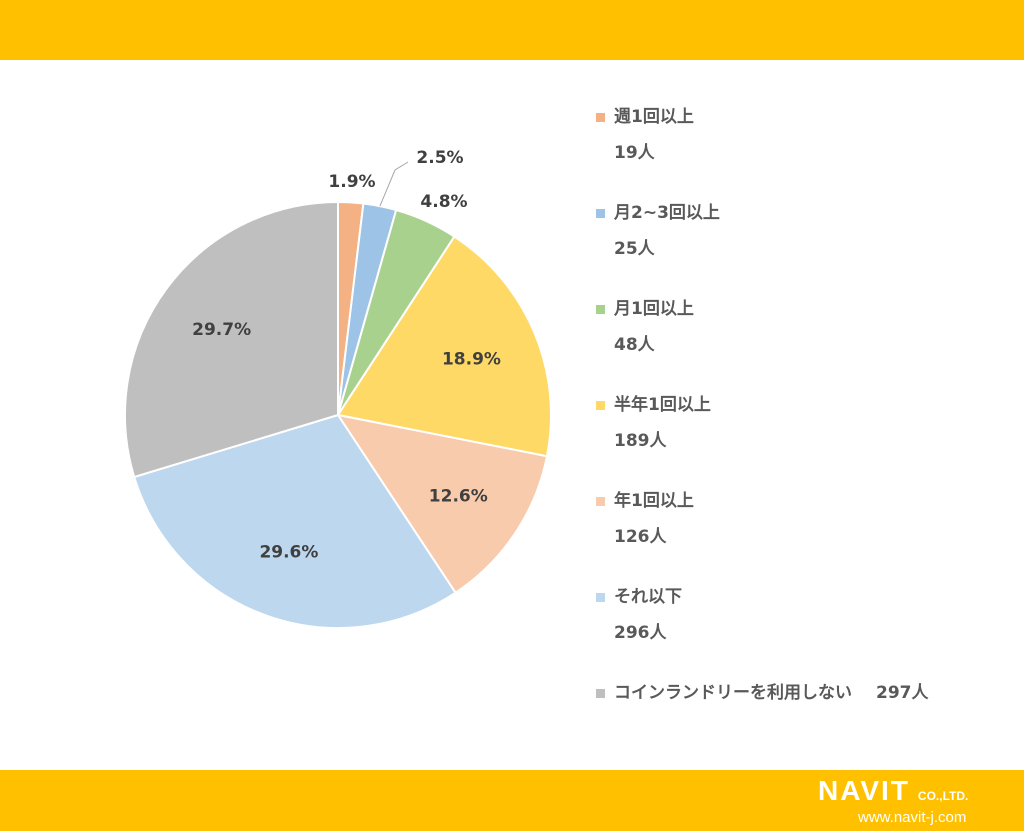  I want to click on legend-item: 年1回以上 126人, so click(806, 538).